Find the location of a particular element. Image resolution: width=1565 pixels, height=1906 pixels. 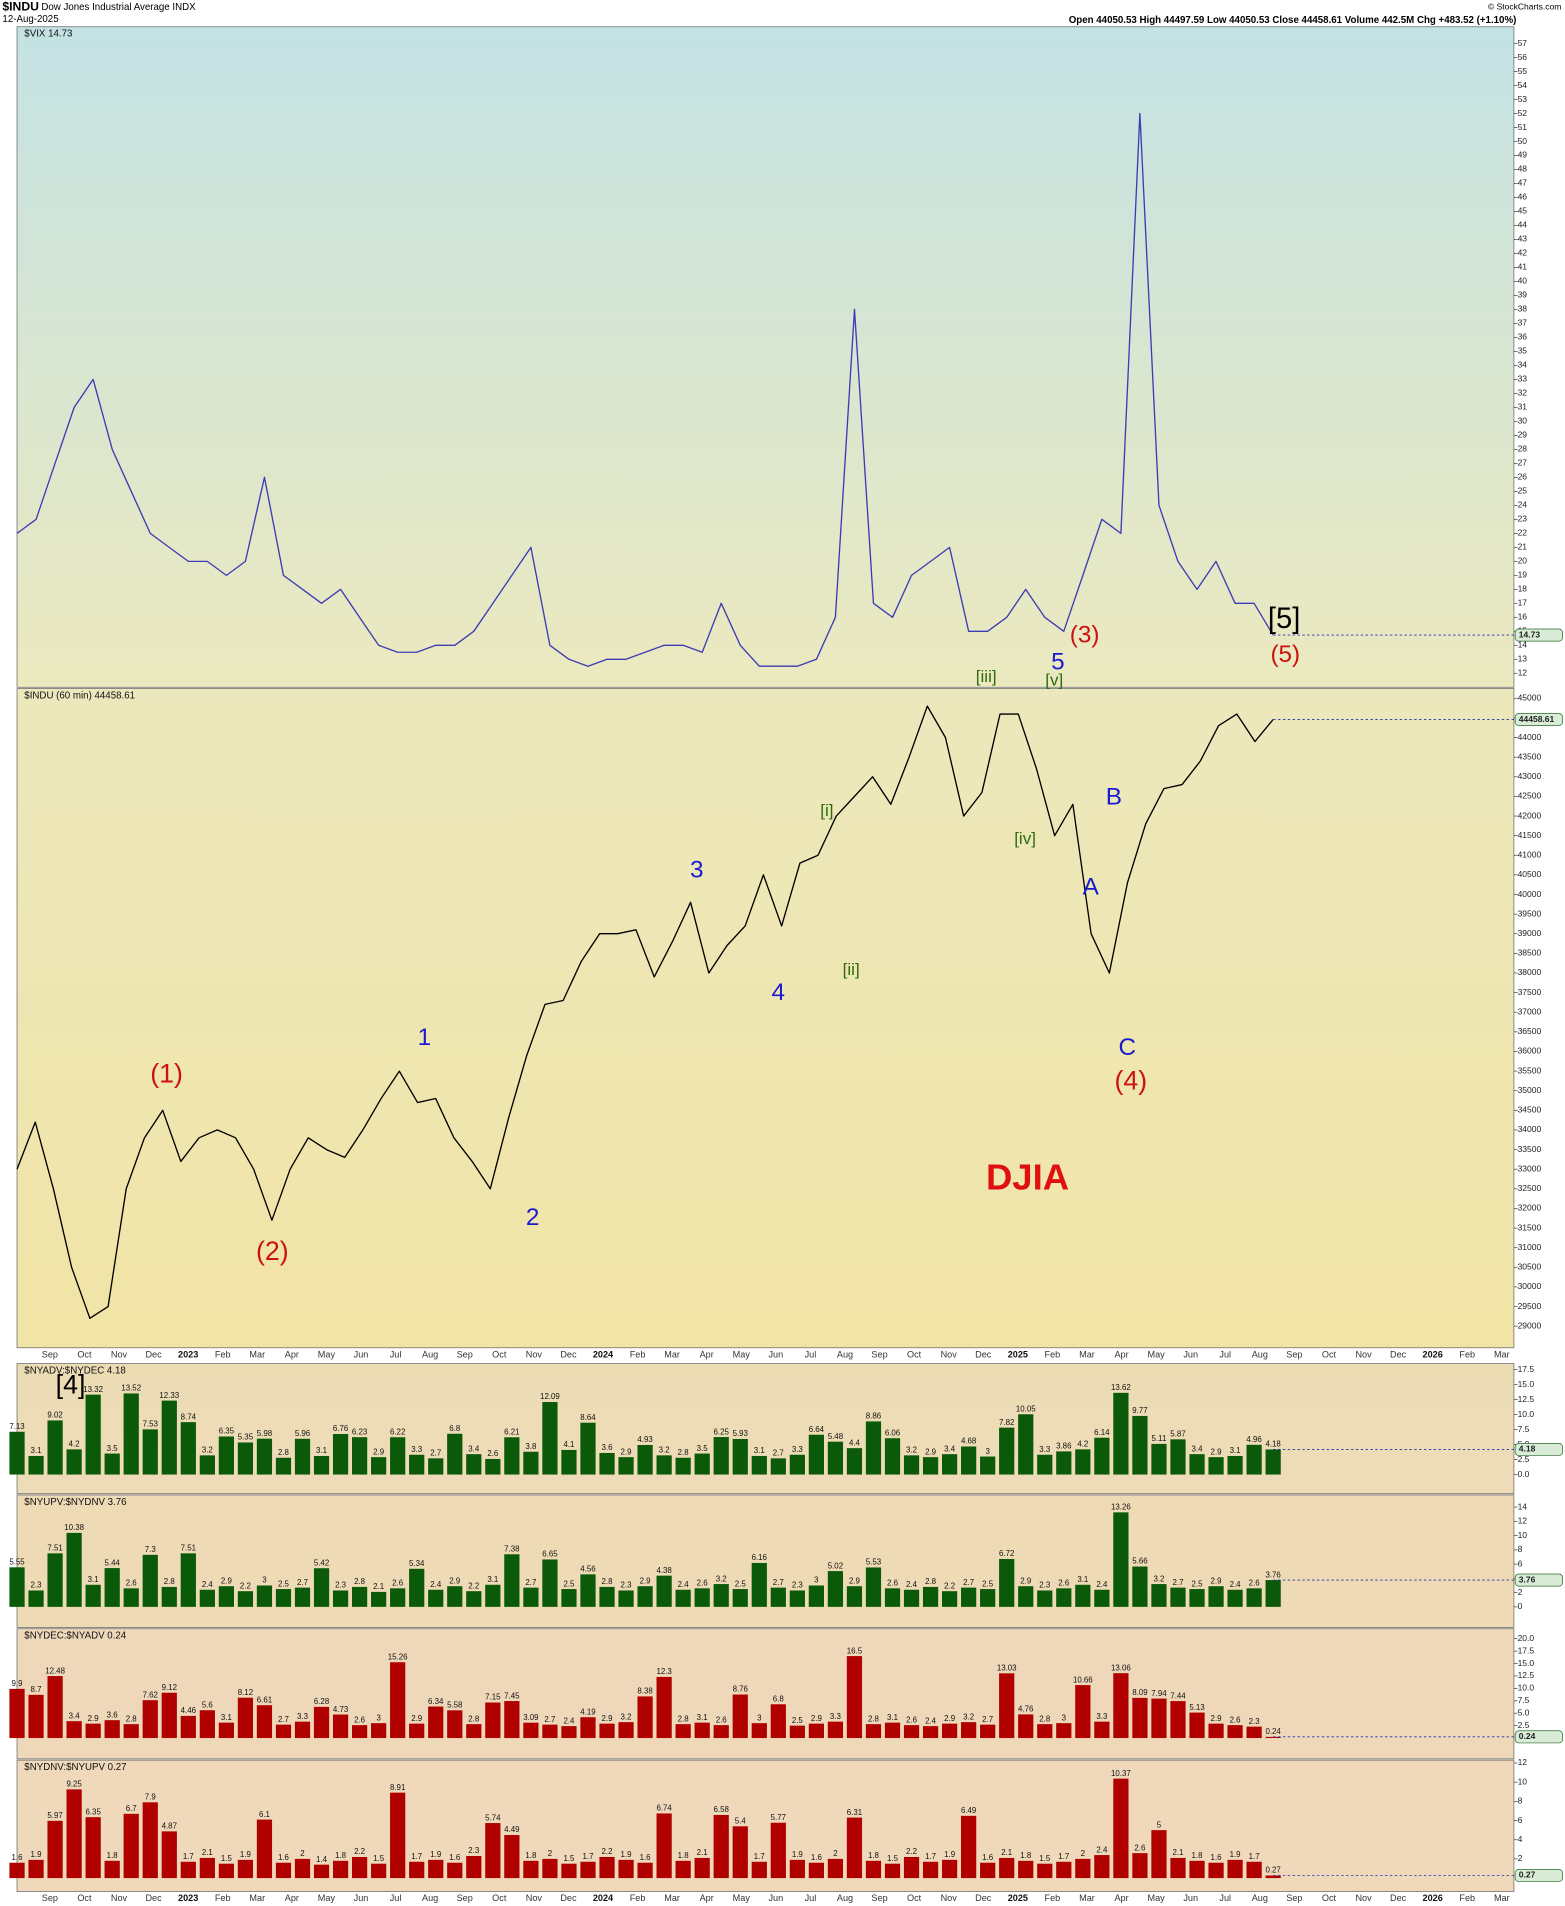

value-label: 16.5 is located at coordinates (855, 1650).